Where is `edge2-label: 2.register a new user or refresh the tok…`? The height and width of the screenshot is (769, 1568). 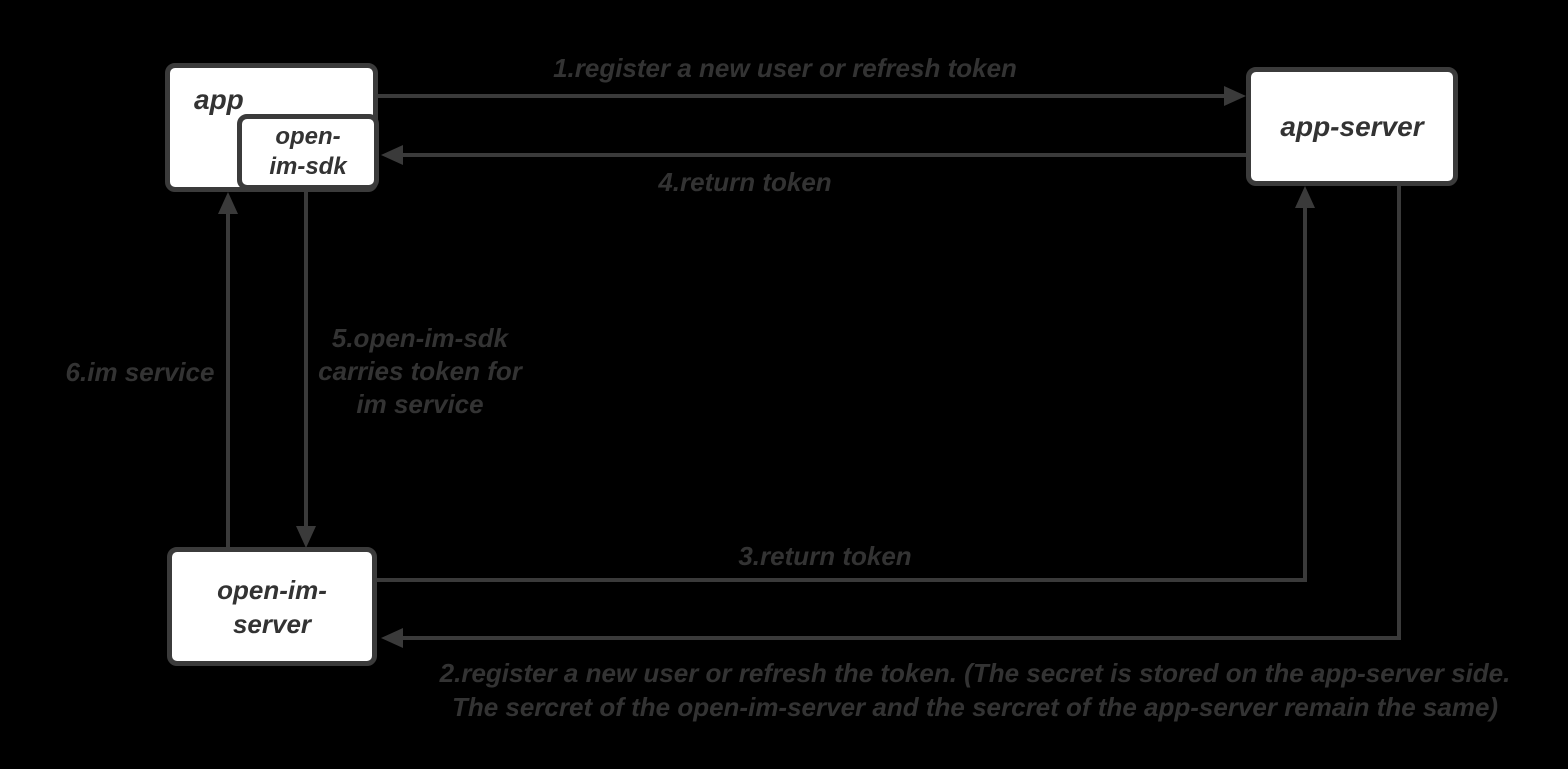 edge2-label: 2.register a new user or refresh the tok… is located at coordinates (975, 690).